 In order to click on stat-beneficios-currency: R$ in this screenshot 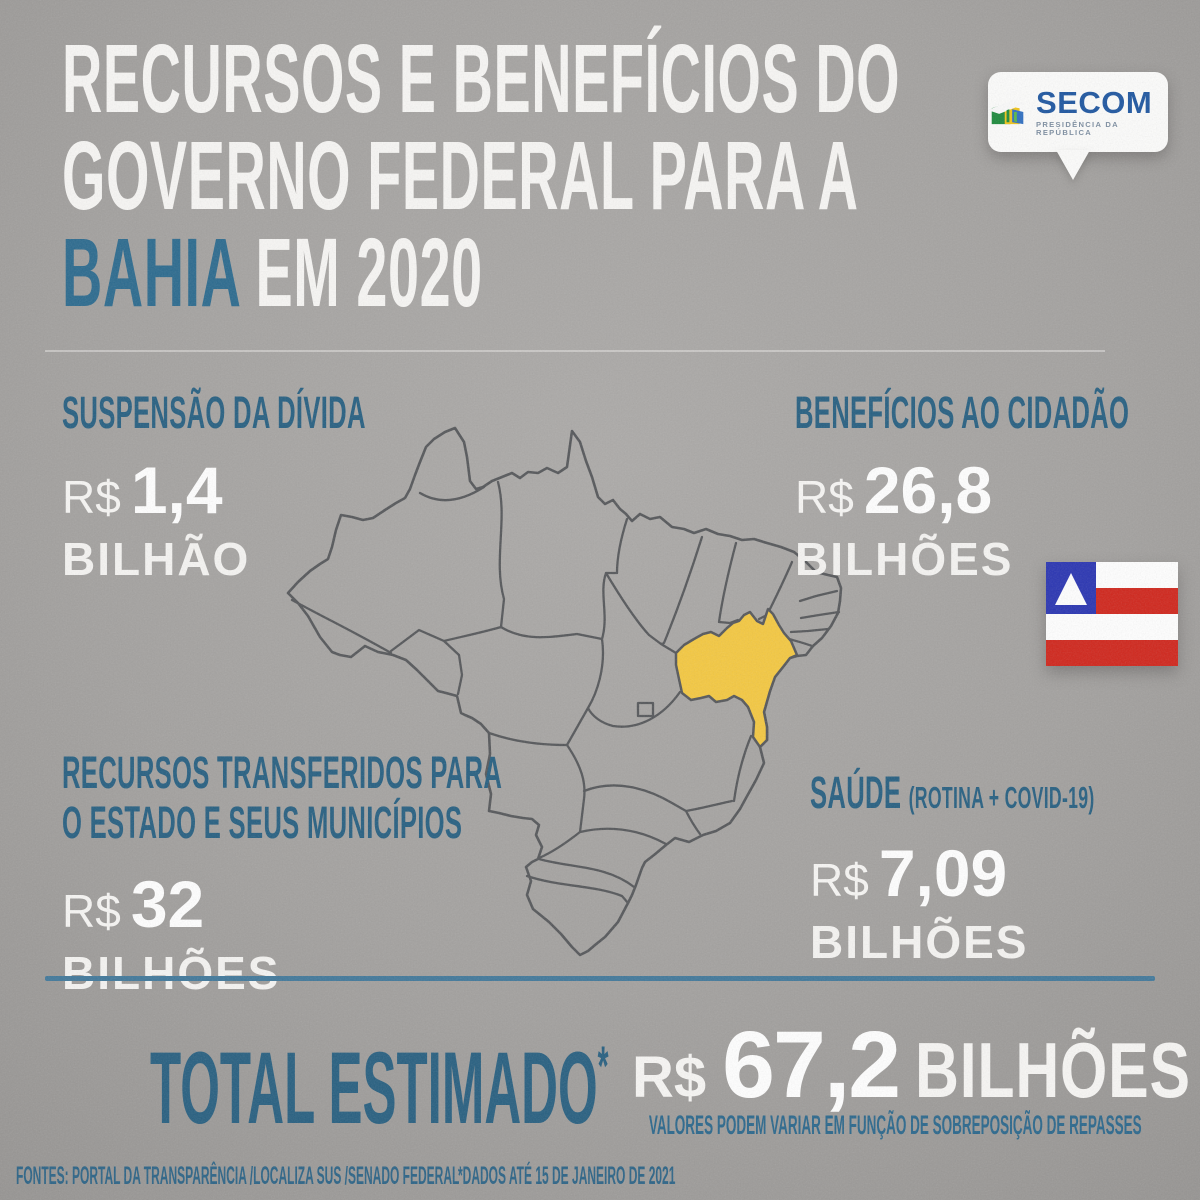, I will do `click(824, 497)`.